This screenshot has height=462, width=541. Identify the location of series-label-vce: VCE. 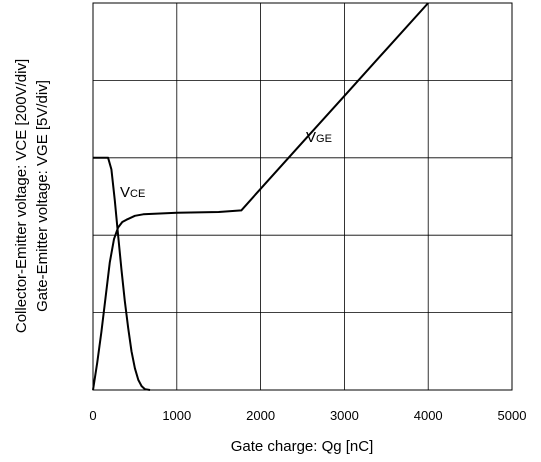
(132, 192).